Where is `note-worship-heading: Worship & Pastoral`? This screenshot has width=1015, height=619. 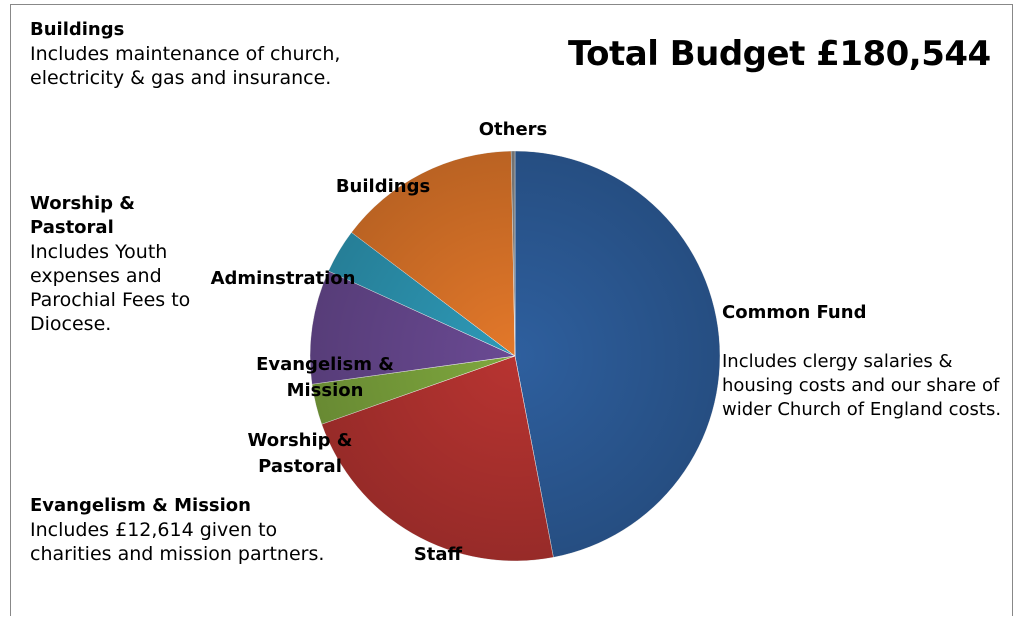
note-worship-heading: Worship & Pastoral is located at coordinates (83, 215).